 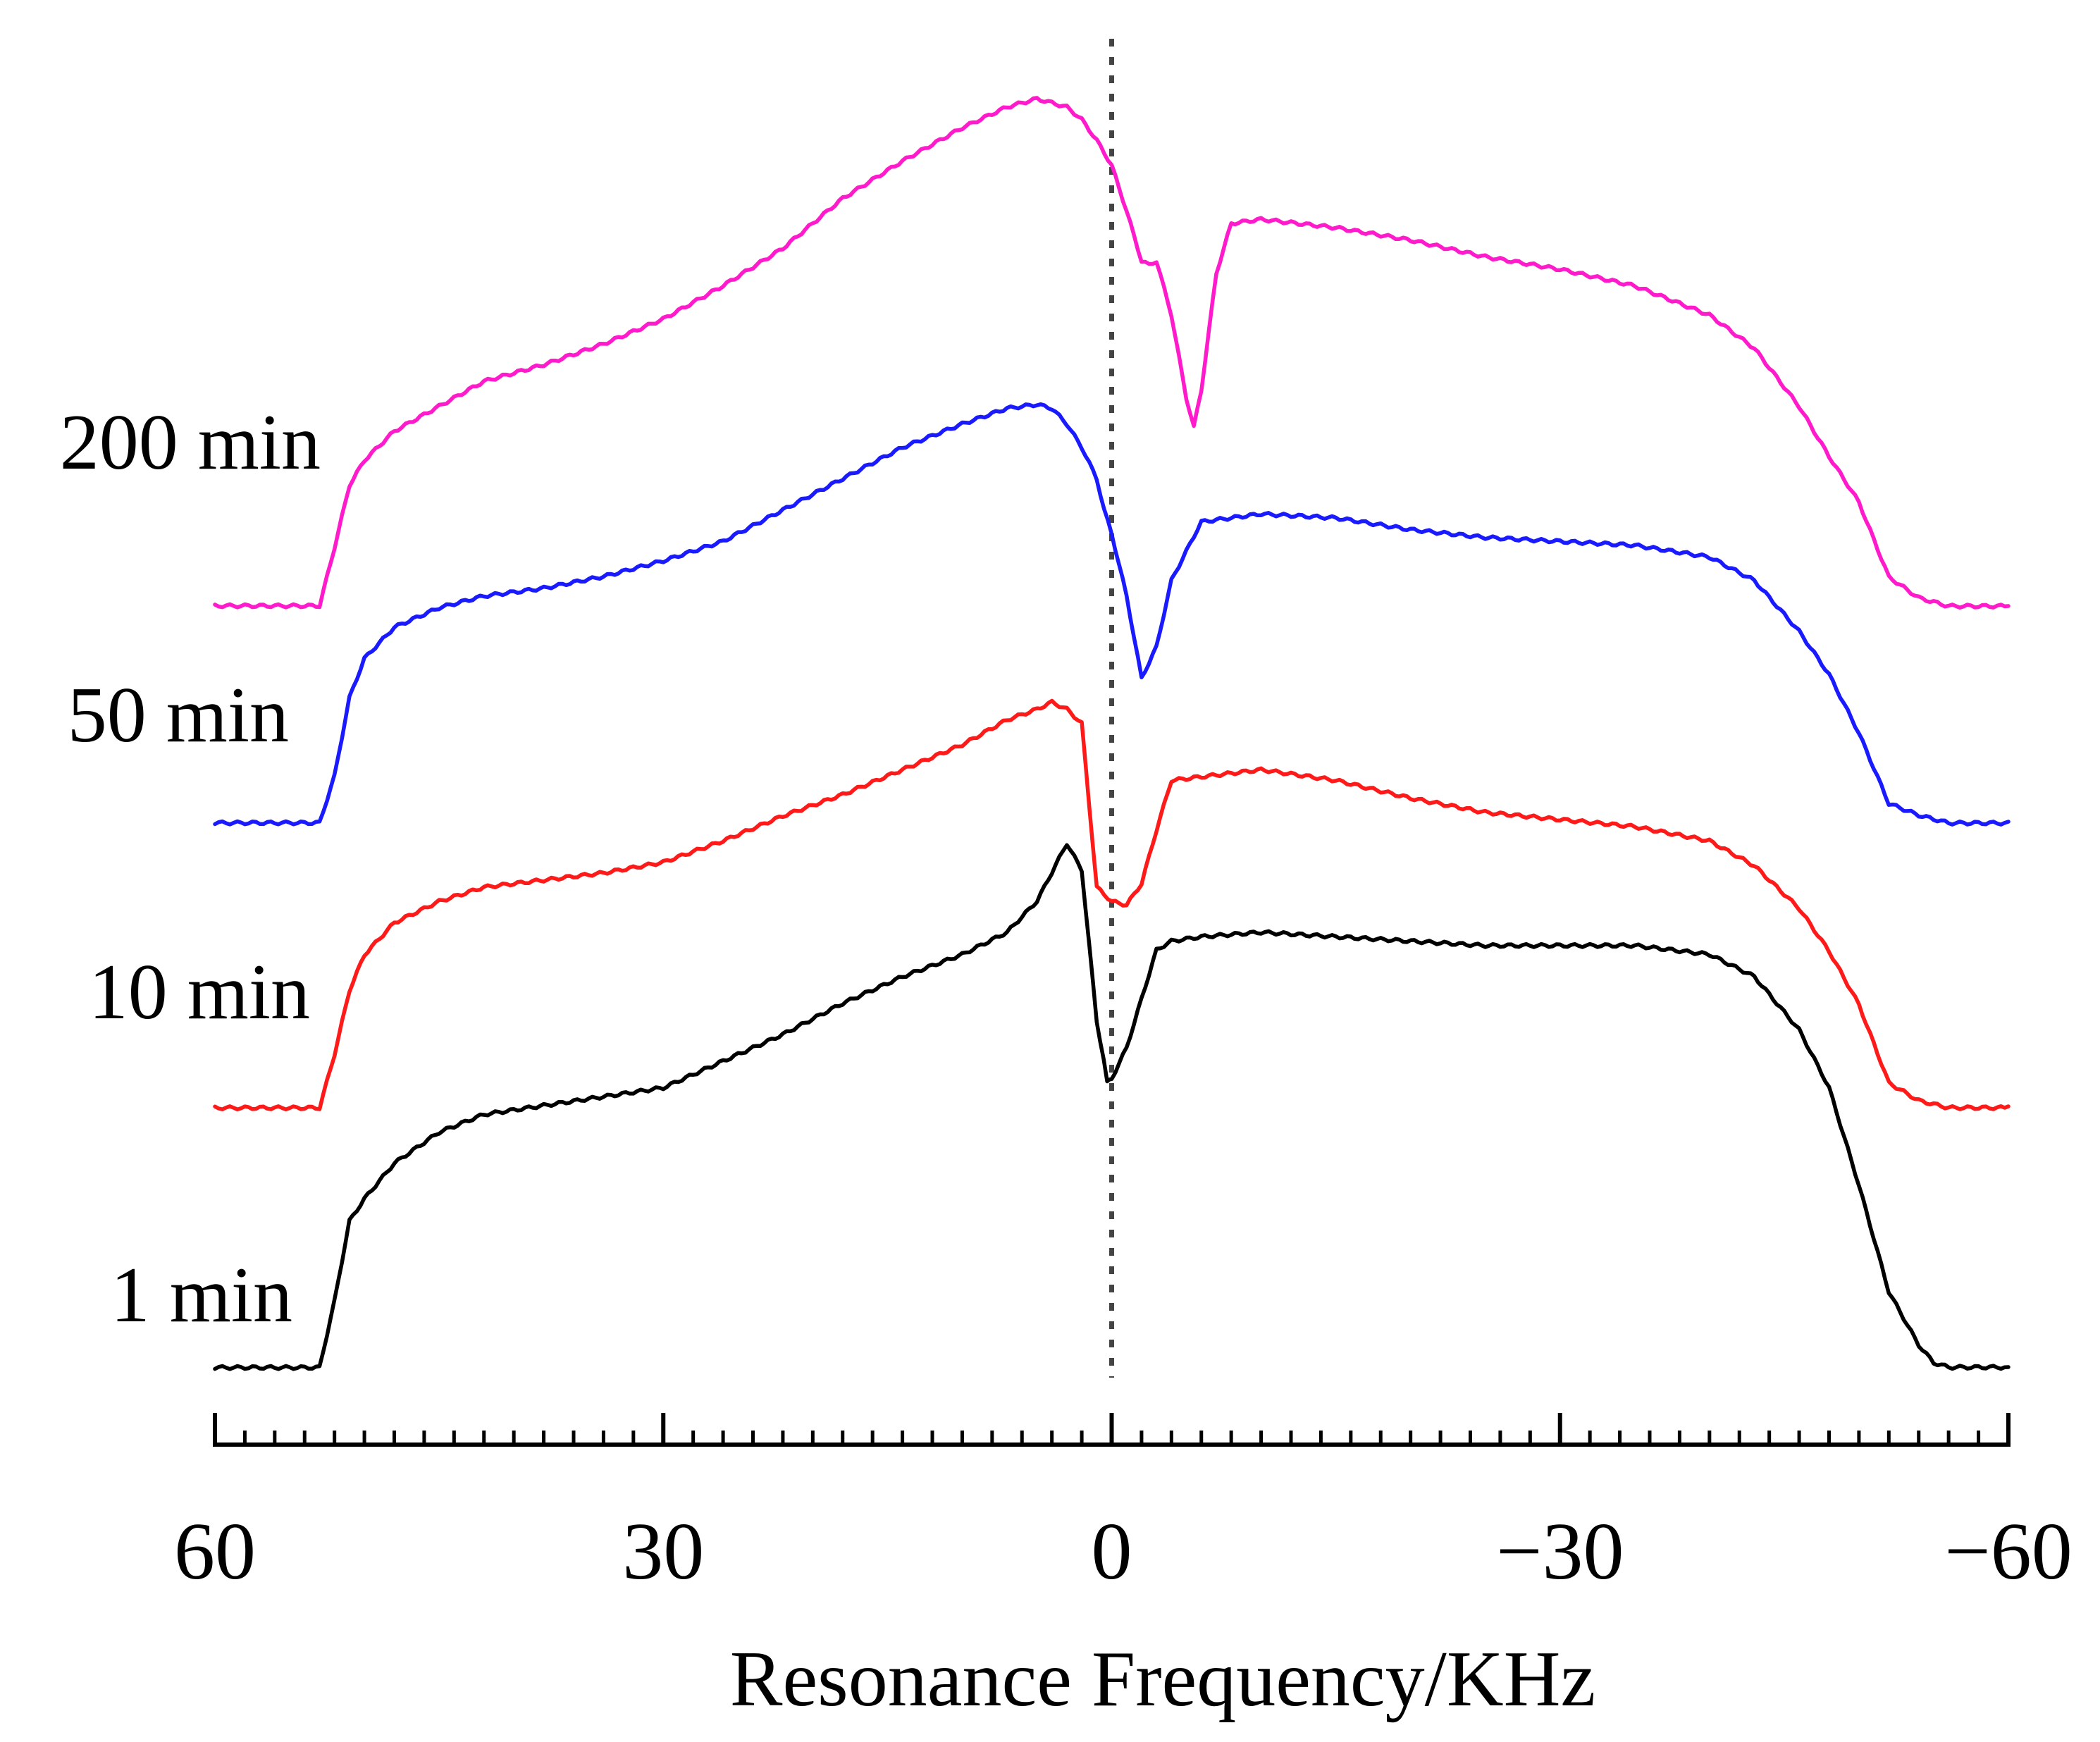 What do you see at coordinates (215, 1552) in the screenshot?
I see `x-tick-label: 60` at bounding box center [215, 1552].